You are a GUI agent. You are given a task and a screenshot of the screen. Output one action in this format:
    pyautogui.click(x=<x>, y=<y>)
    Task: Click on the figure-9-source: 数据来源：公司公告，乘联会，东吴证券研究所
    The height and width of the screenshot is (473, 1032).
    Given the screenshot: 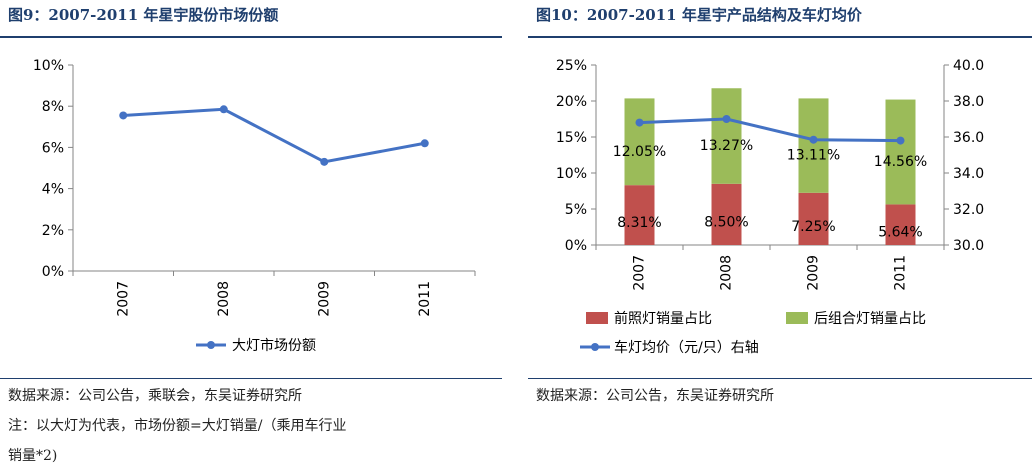 What is the action you would take?
    pyautogui.click(x=155, y=396)
    